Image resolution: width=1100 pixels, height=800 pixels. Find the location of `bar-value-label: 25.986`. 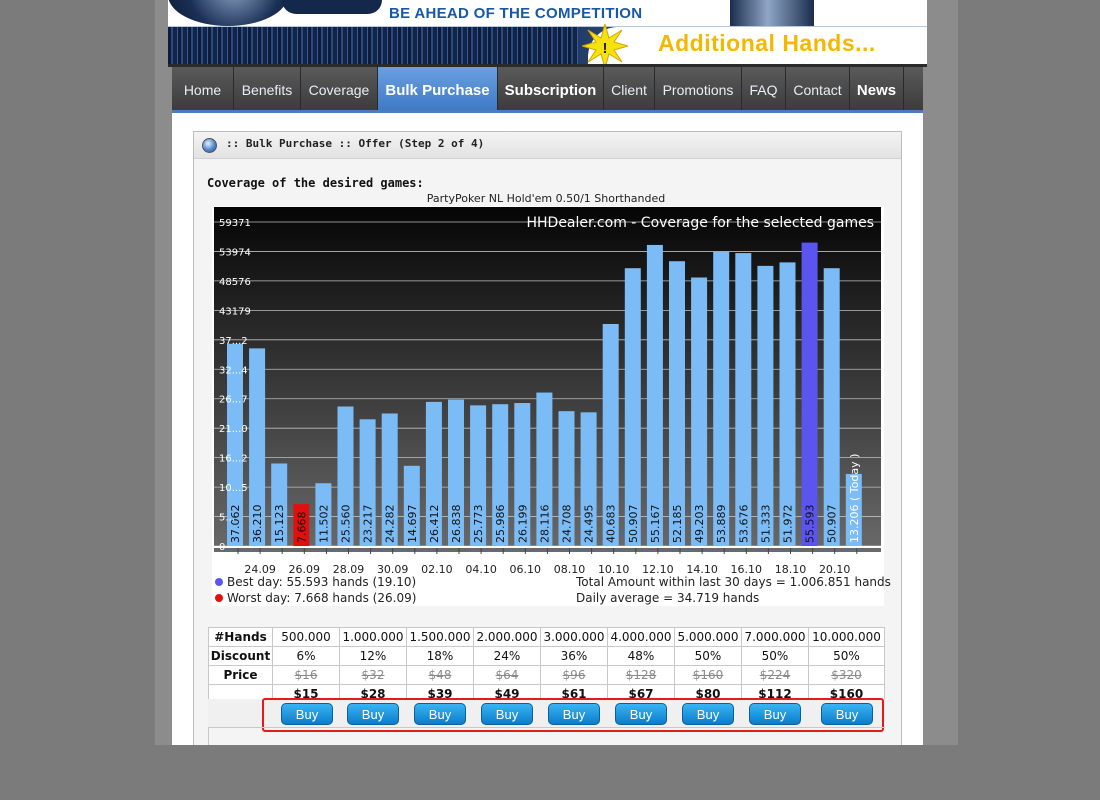

bar-value-label: 25.986 is located at coordinates (500, 524).